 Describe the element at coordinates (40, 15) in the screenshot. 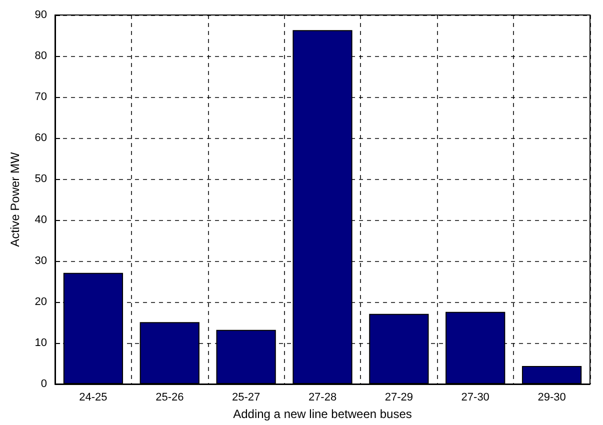

I see `y-tick-label: 90` at that location.